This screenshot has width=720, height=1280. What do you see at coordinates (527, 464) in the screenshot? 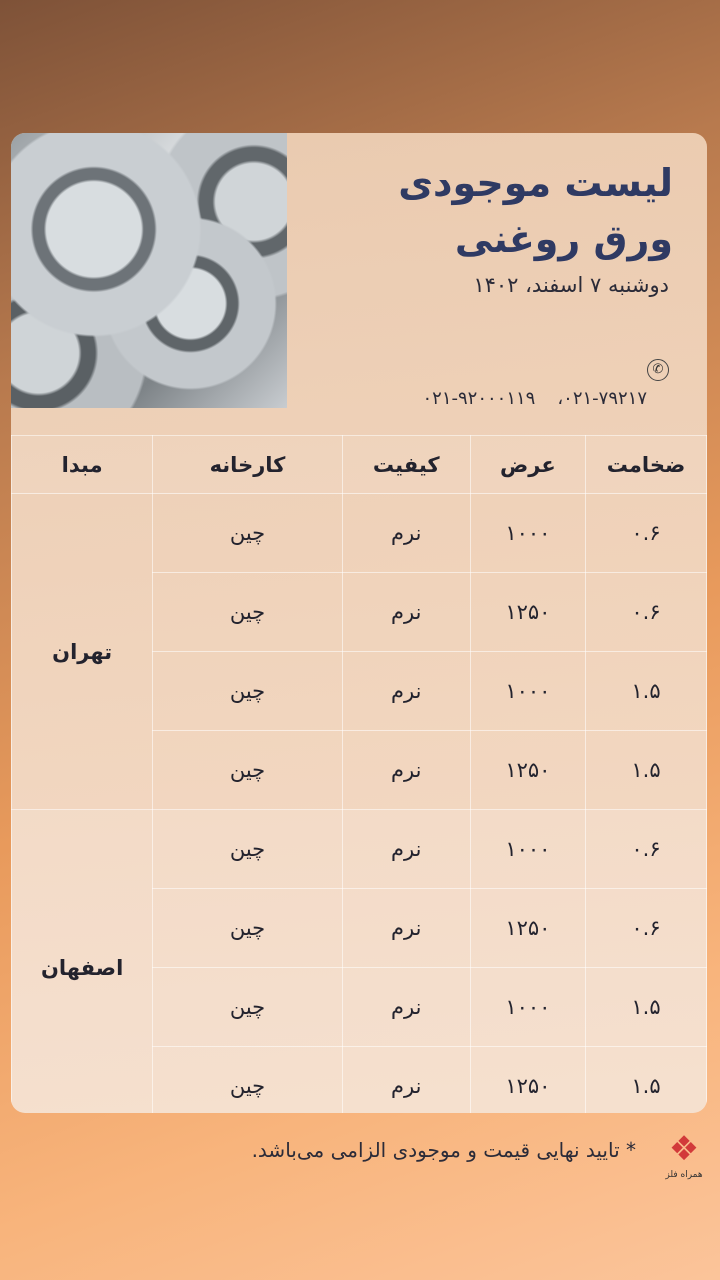
I see `column-header: عرض` at bounding box center [527, 464].